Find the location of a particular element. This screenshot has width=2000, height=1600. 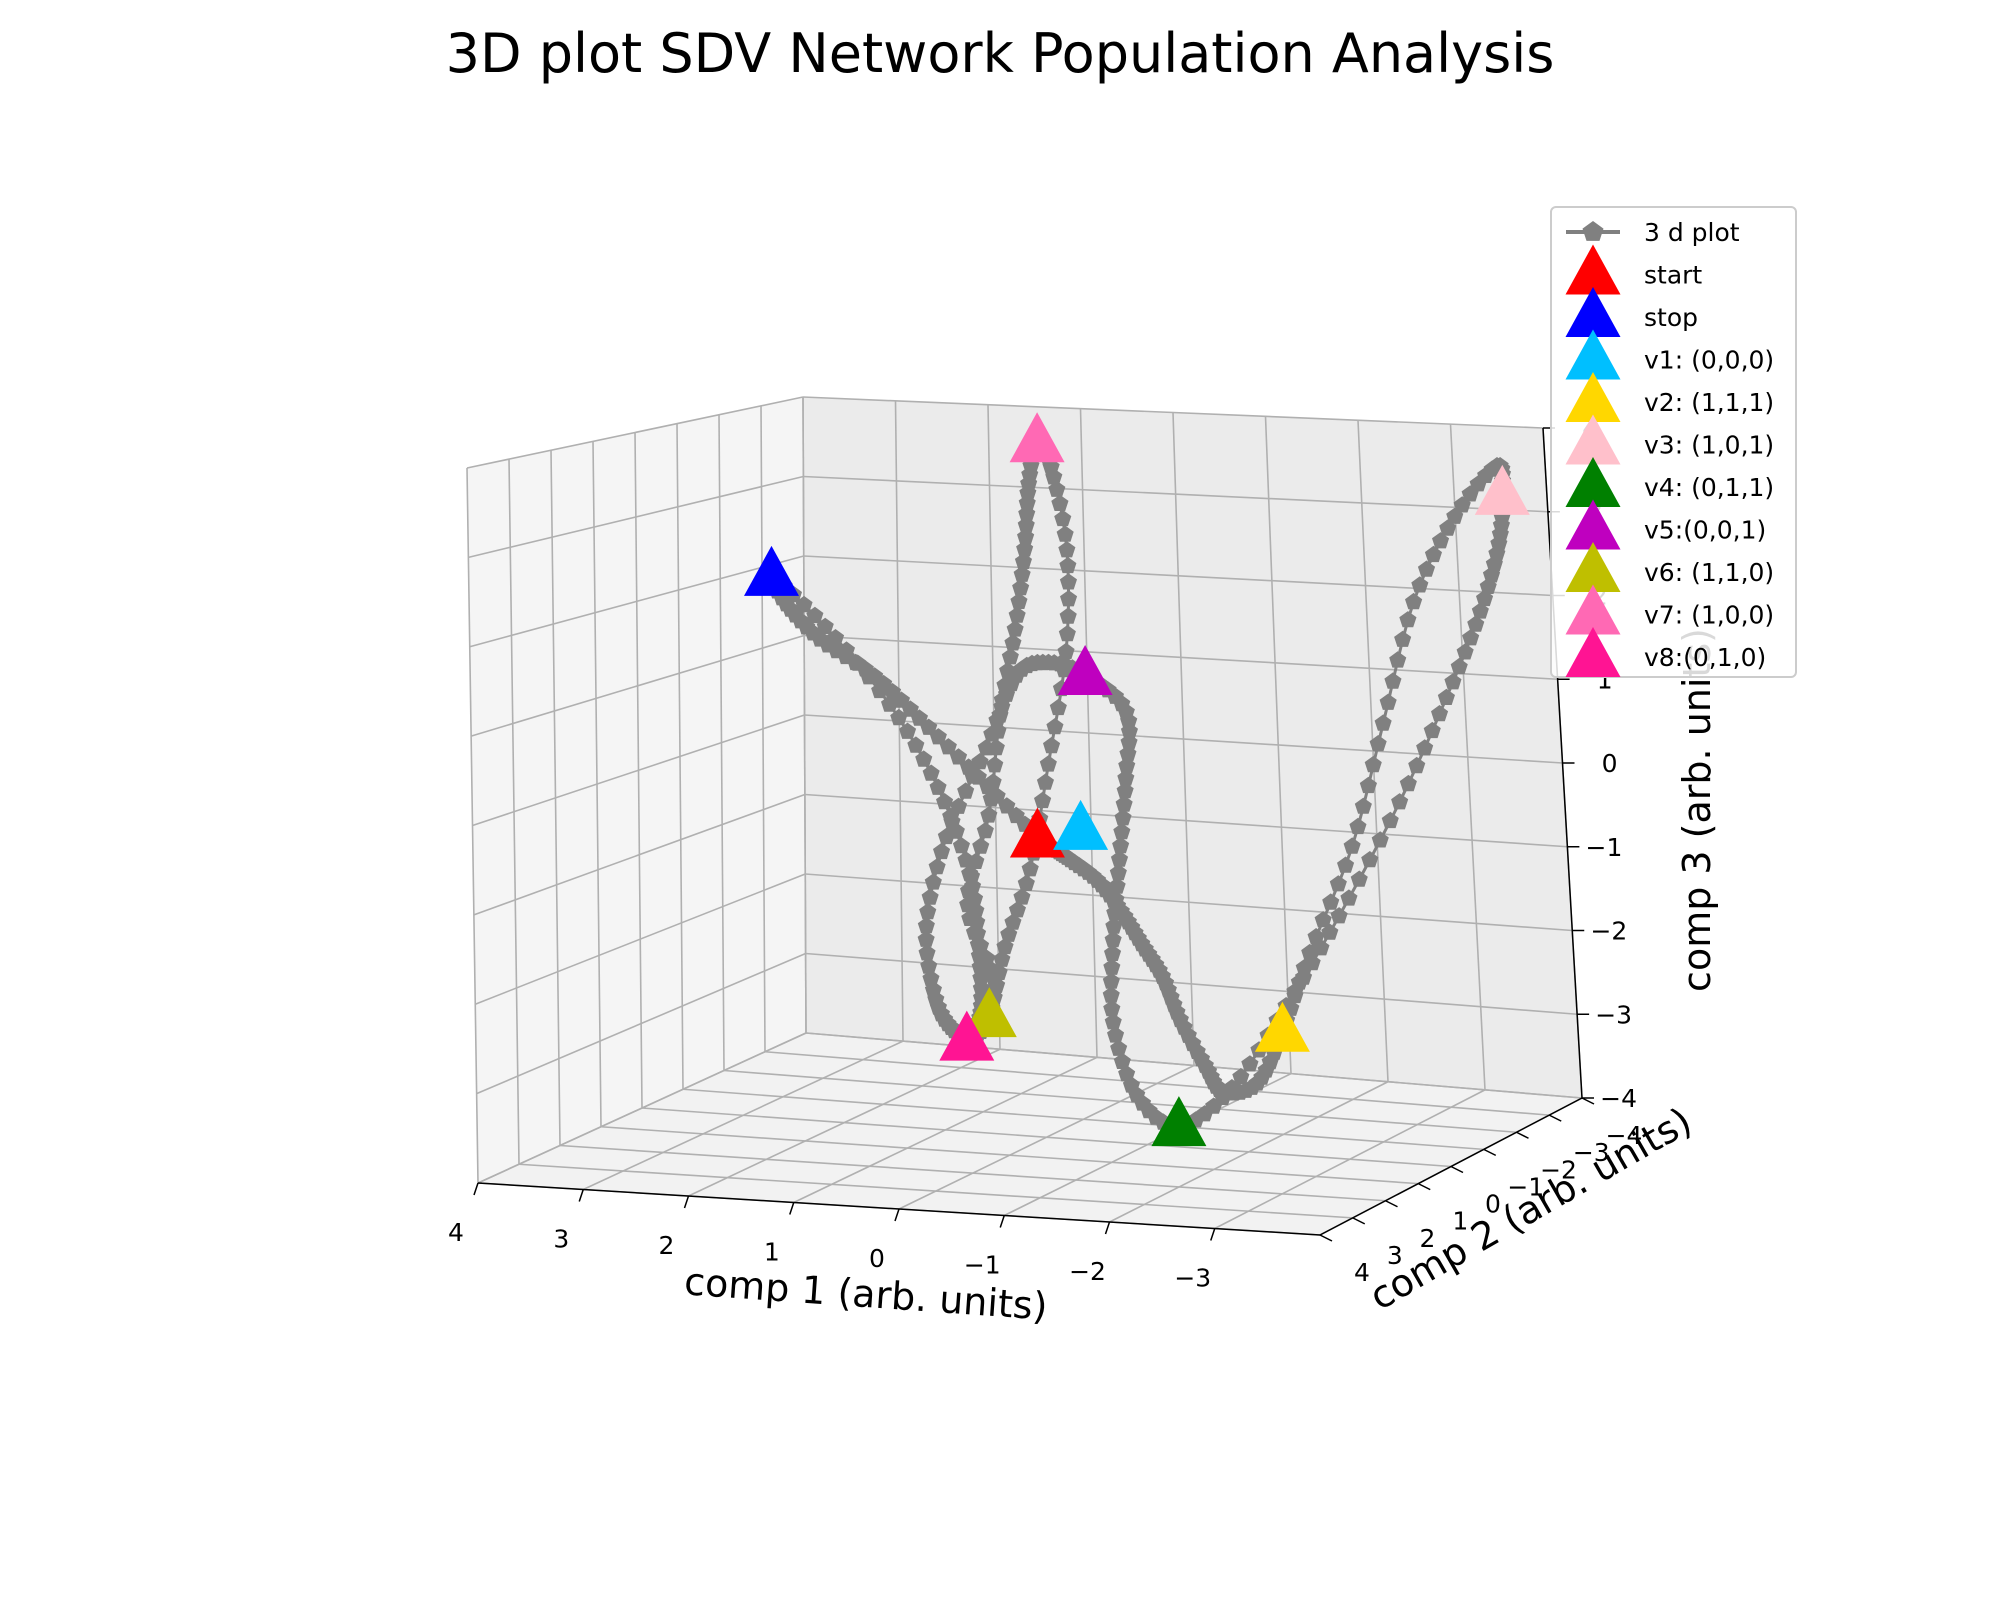

x-tick-label: 0 is located at coordinates (877, 1258).